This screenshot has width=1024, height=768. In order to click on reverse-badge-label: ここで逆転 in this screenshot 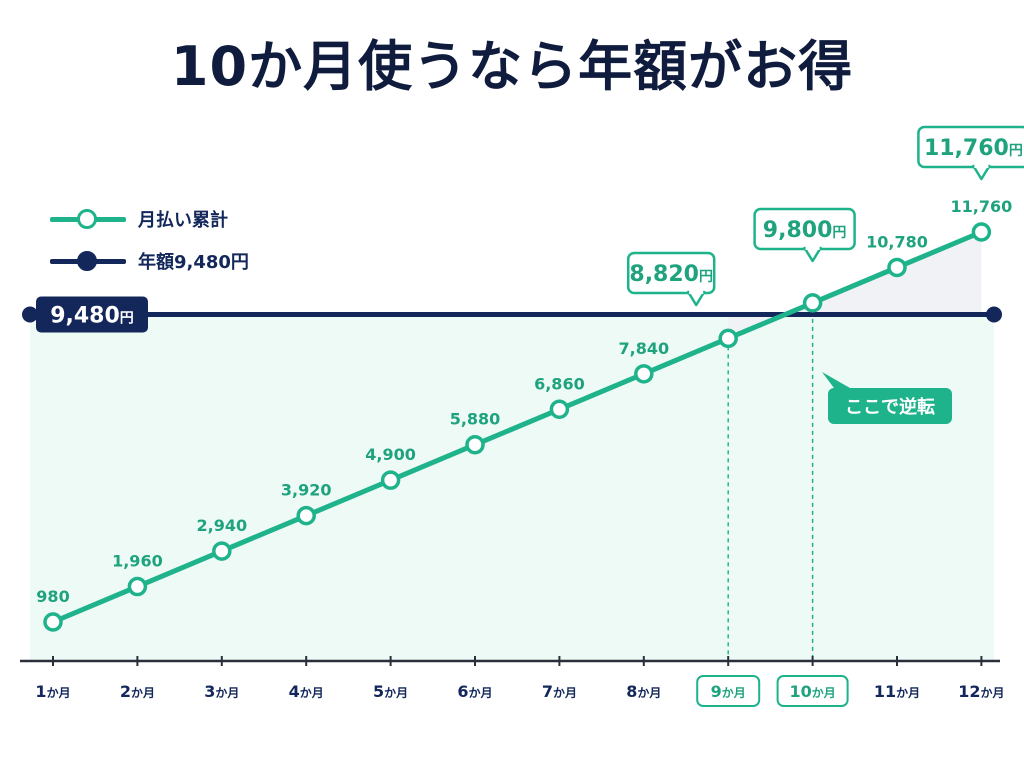, I will do `click(890, 407)`.